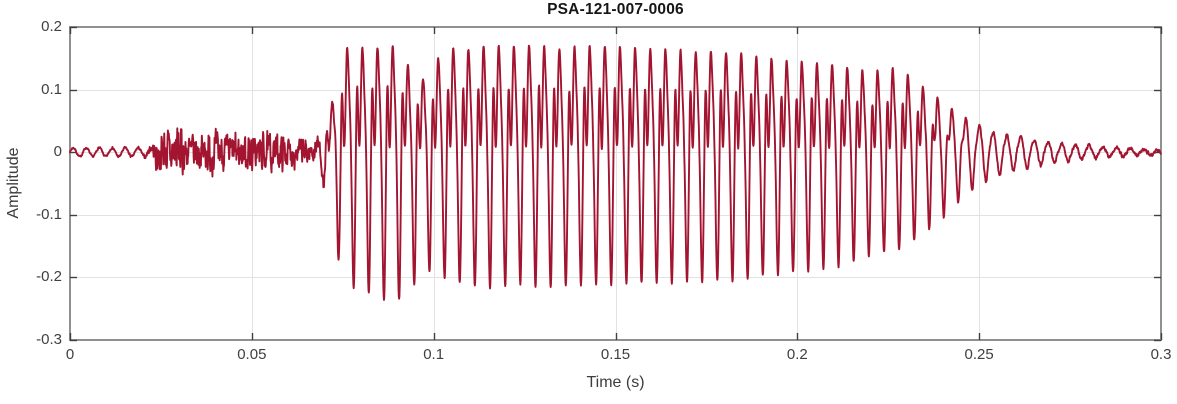 The height and width of the screenshot is (404, 1177). Describe the element at coordinates (49, 277) in the screenshot. I see `y-tick-label--0.2: -0.2` at that location.